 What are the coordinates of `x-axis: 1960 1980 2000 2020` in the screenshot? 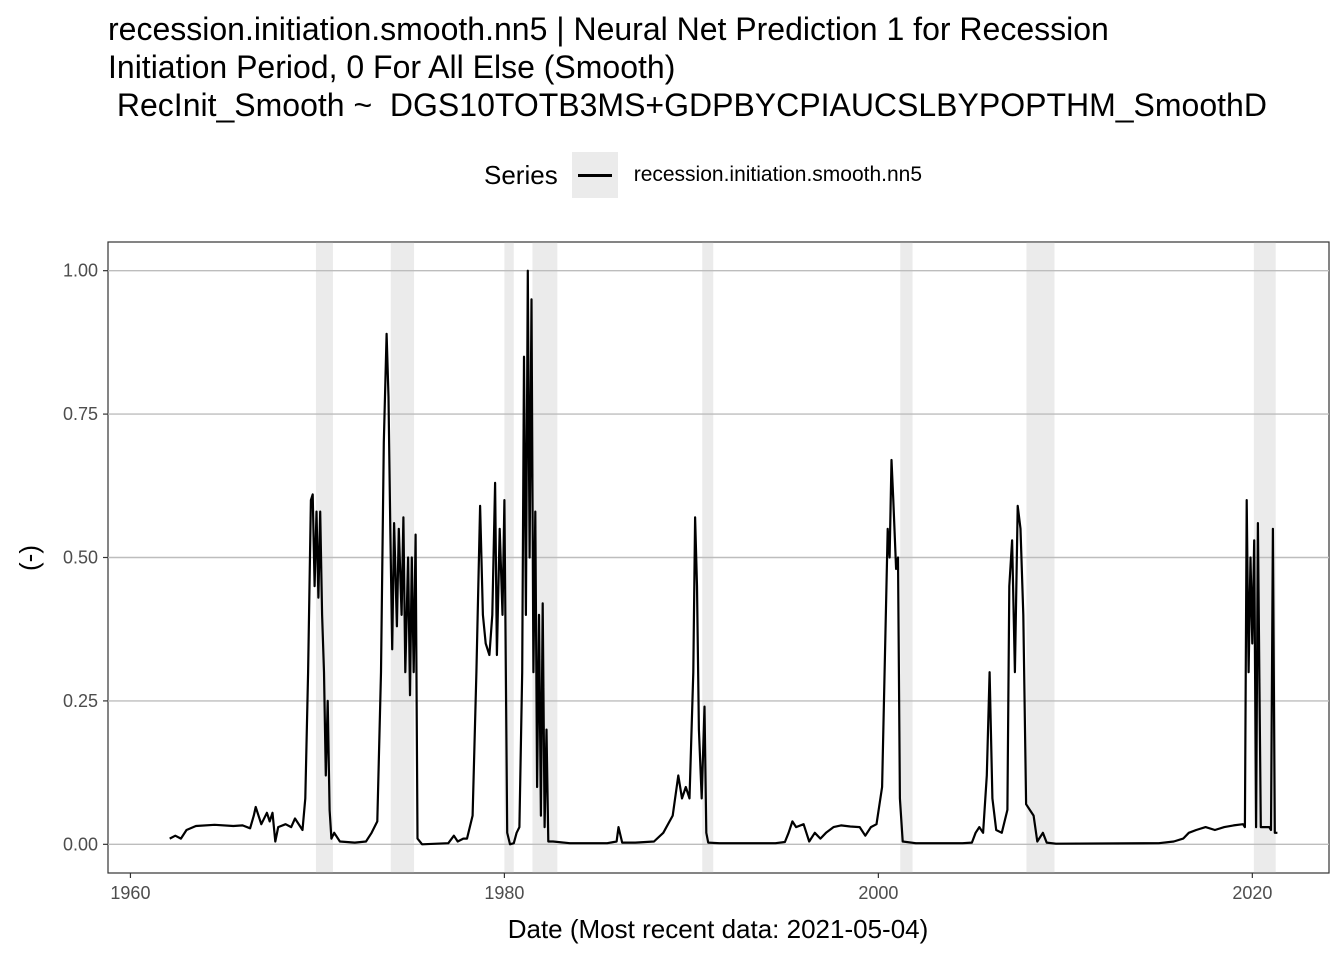 It's located at (691, 888).